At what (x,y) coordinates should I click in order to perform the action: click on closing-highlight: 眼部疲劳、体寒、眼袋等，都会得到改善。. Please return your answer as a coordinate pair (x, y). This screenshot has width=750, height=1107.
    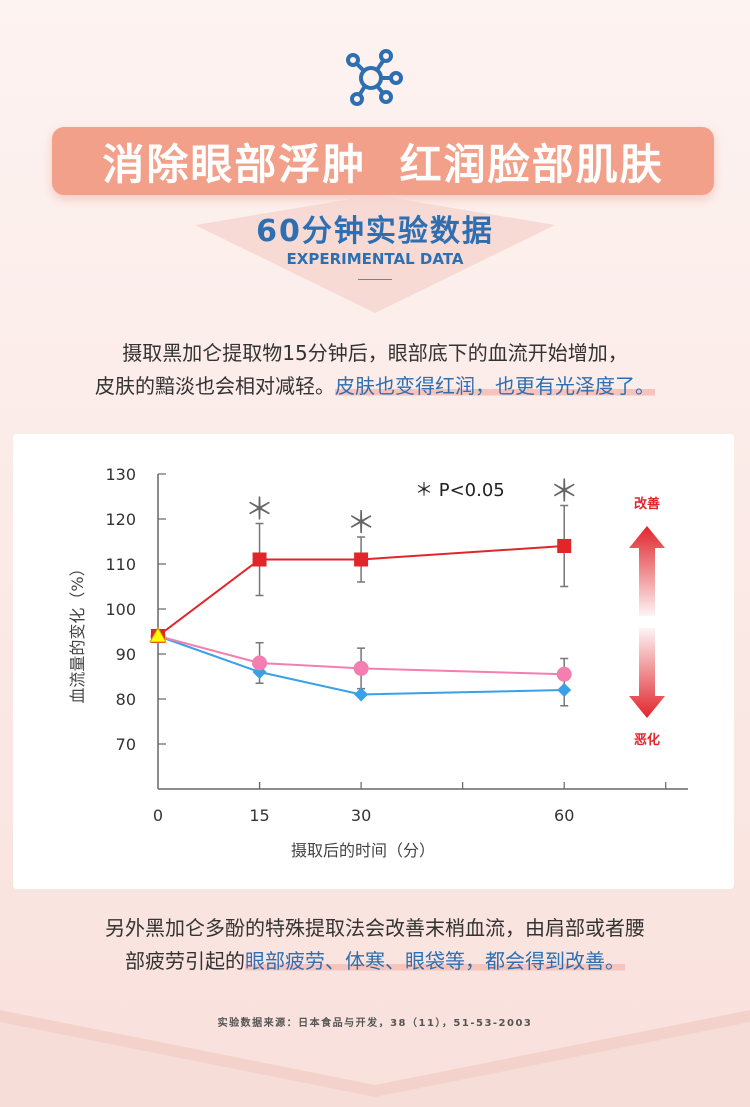
    Looking at the image, I should click on (435, 961).